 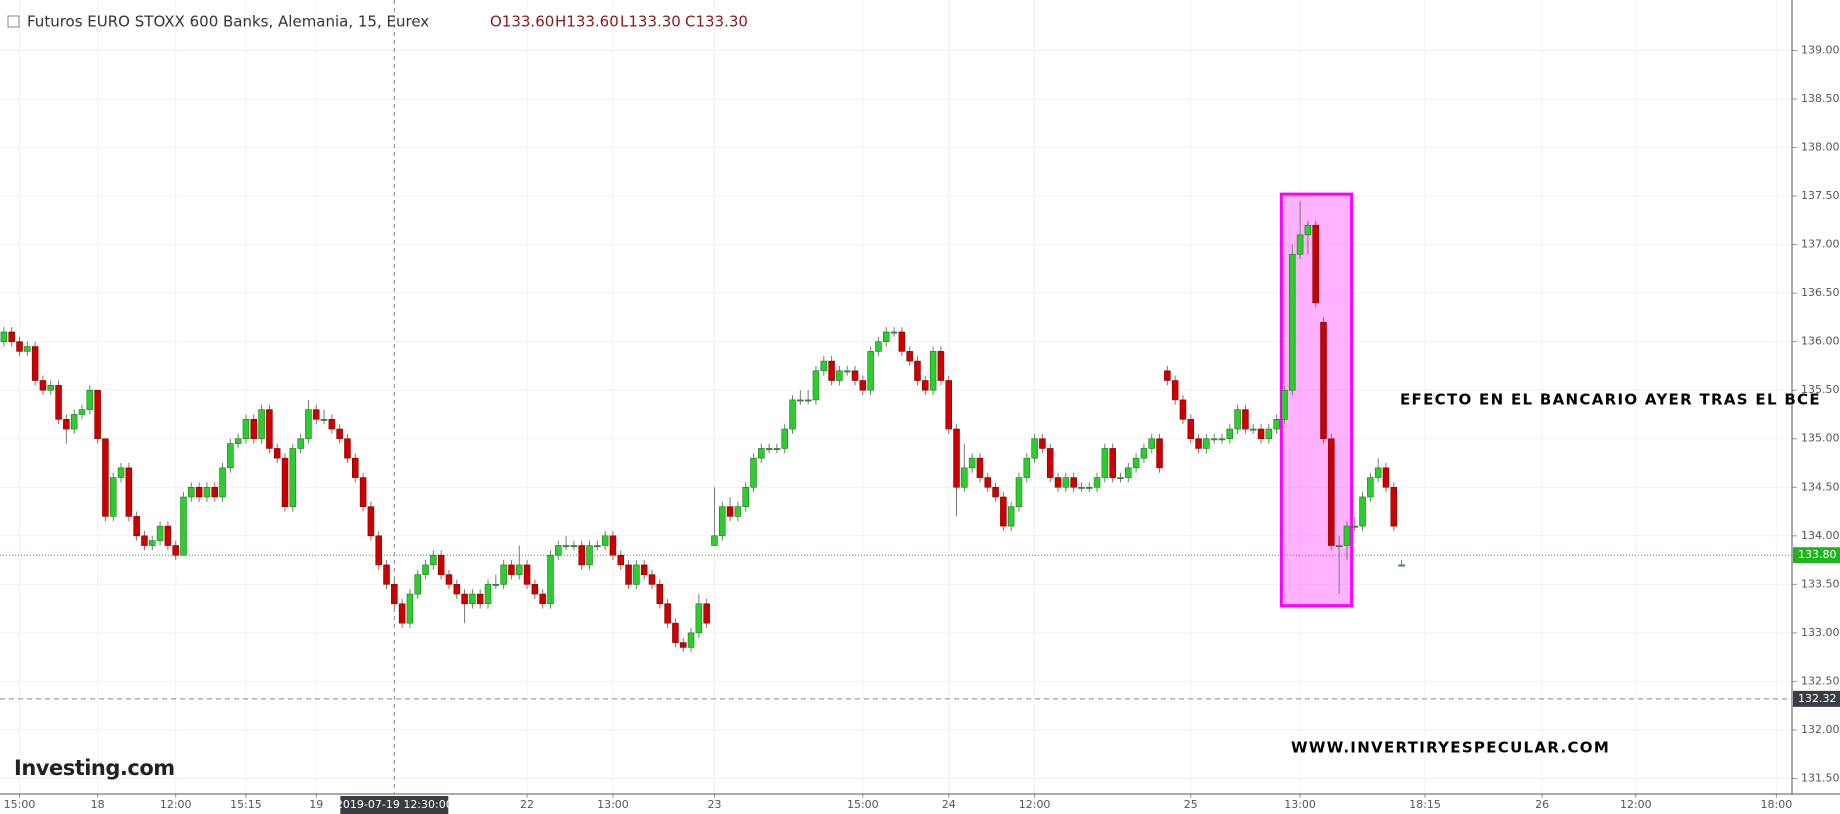 What do you see at coordinates (1820, 680) in the screenshot?
I see `y-tick-label: 132.50` at bounding box center [1820, 680].